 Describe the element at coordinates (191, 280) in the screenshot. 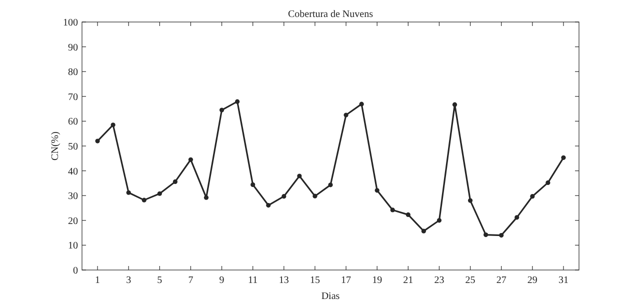

I see `x-tick-label: 7` at that location.